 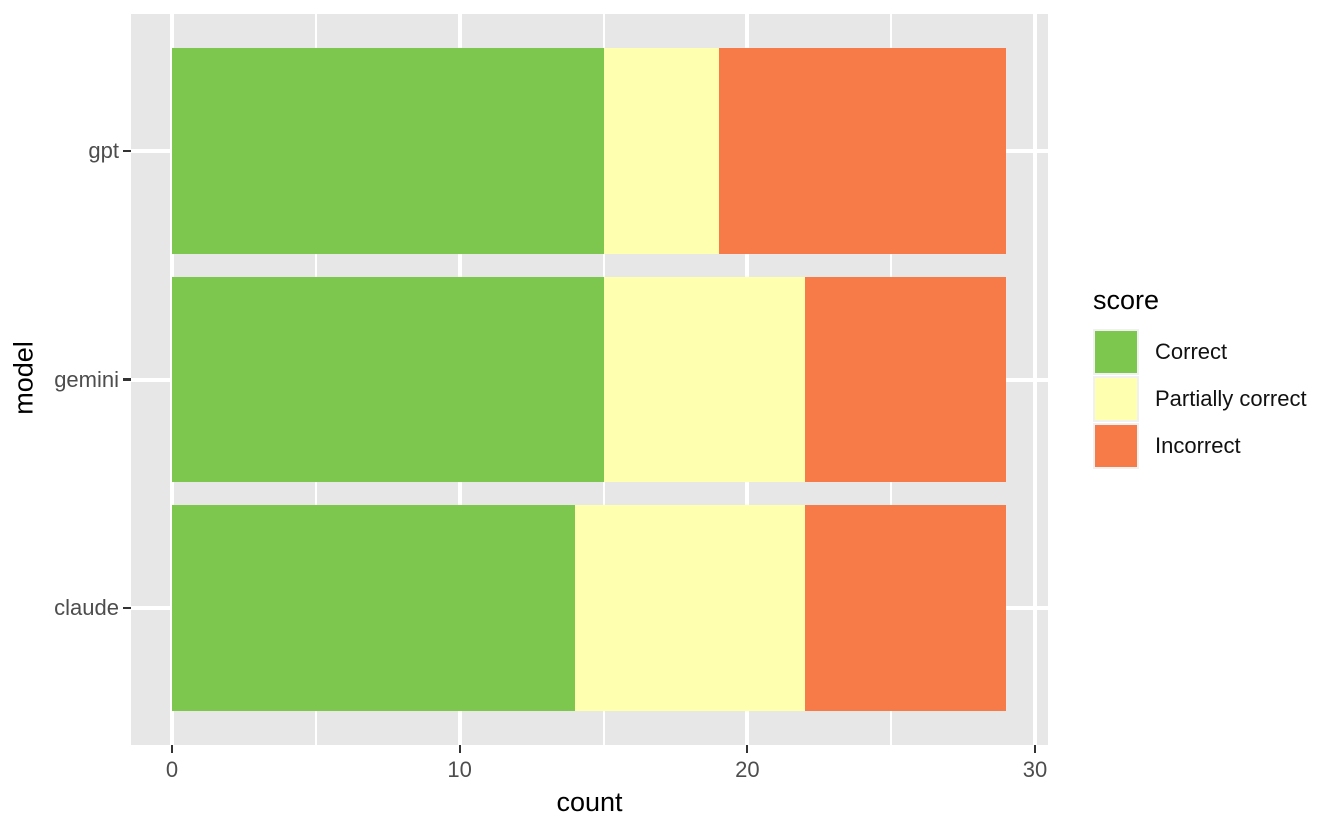 What do you see at coordinates (589, 802) in the screenshot?
I see `x-axis-title: count` at bounding box center [589, 802].